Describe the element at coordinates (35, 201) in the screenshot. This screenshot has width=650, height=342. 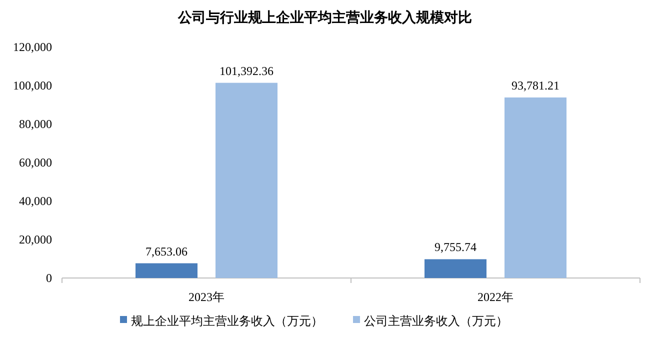
I see `y-tick-label: 40,000` at that location.